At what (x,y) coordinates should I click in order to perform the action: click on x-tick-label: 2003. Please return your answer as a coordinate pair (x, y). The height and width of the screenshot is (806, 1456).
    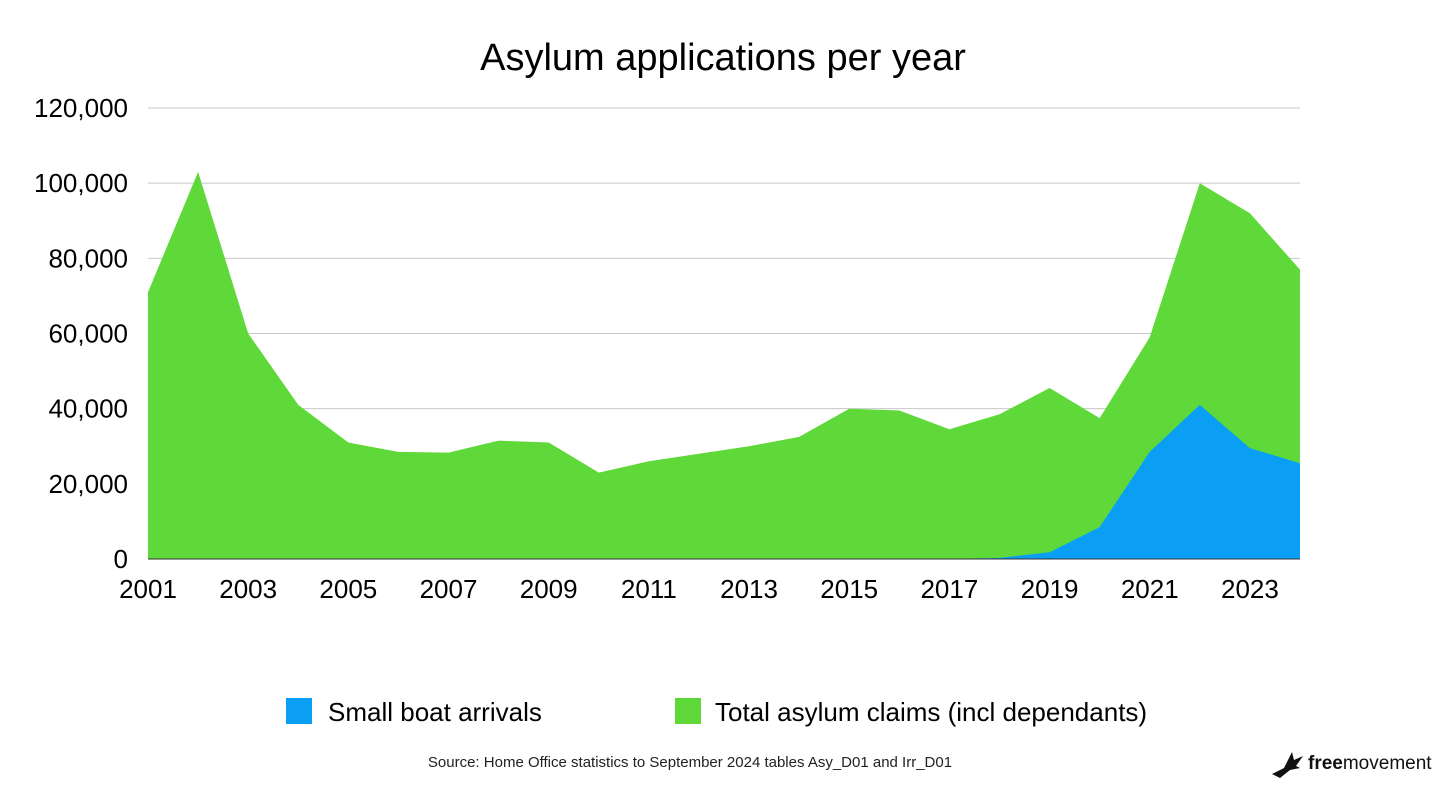
    Looking at the image, I should click on (248, 589).